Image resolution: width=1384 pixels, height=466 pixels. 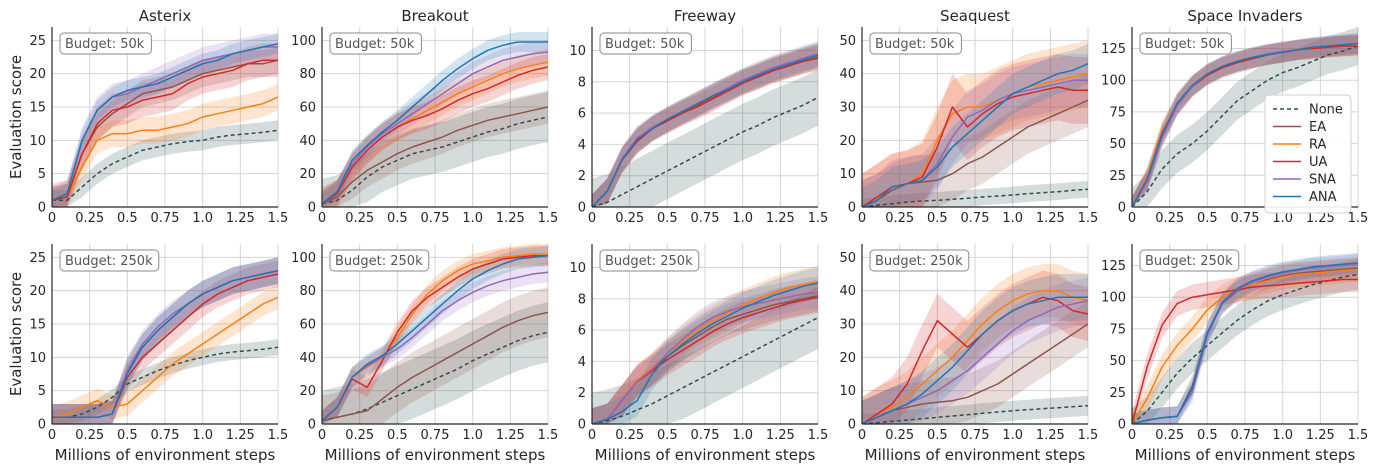 I want to click on y-tick-label: 4, so click(x=582, y=145).